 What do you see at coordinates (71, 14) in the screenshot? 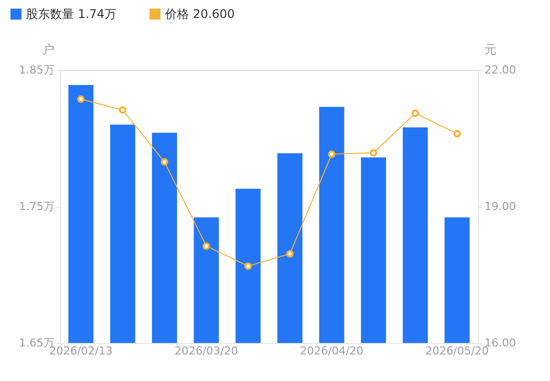
I see `legend-label: 股东数量 1.74万` at bounding box center [71, 14].